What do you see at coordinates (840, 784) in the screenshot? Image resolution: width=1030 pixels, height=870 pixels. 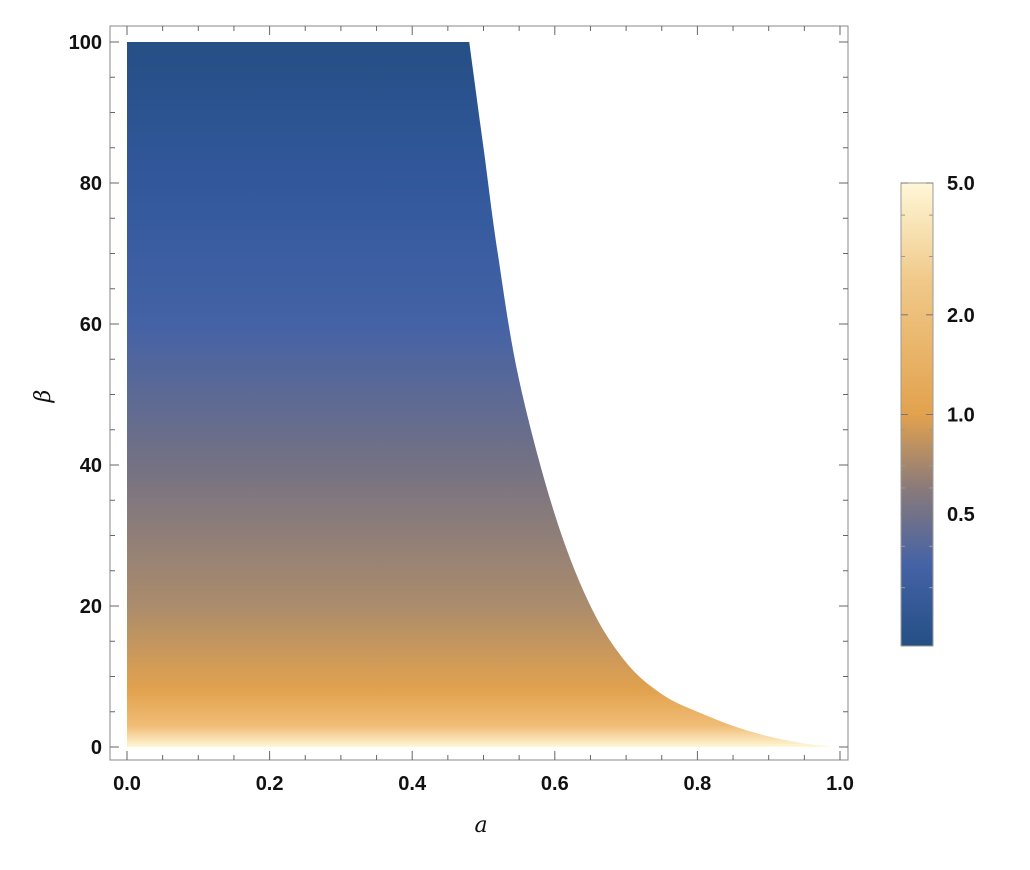 I see `x-tick-label: 1.0` at bounding box center [840, 784].